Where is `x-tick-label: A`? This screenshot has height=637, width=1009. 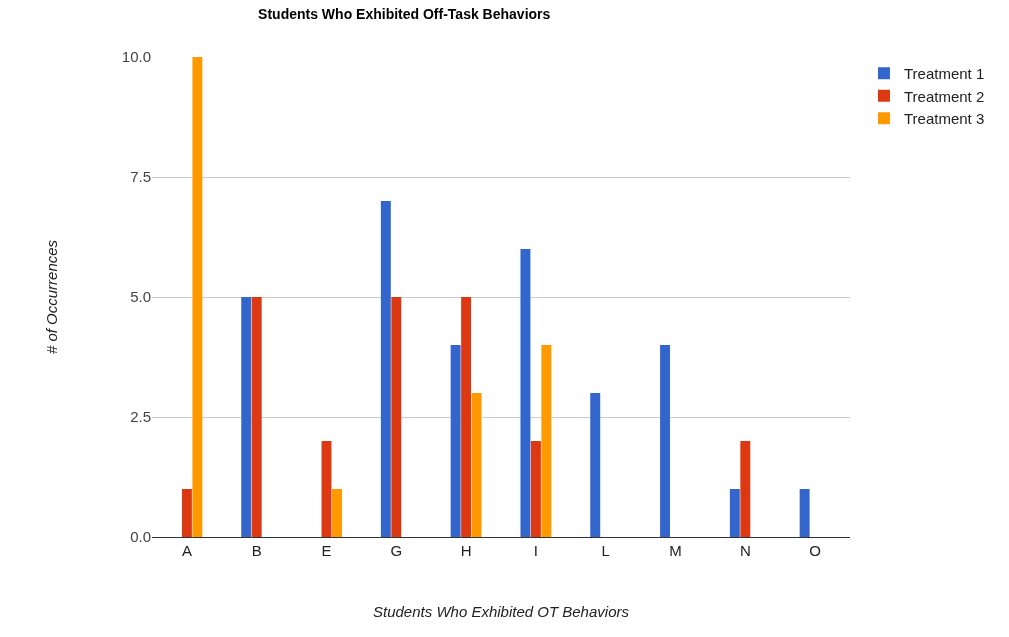 x-tick-label: A is located at coordinates (186, 550).